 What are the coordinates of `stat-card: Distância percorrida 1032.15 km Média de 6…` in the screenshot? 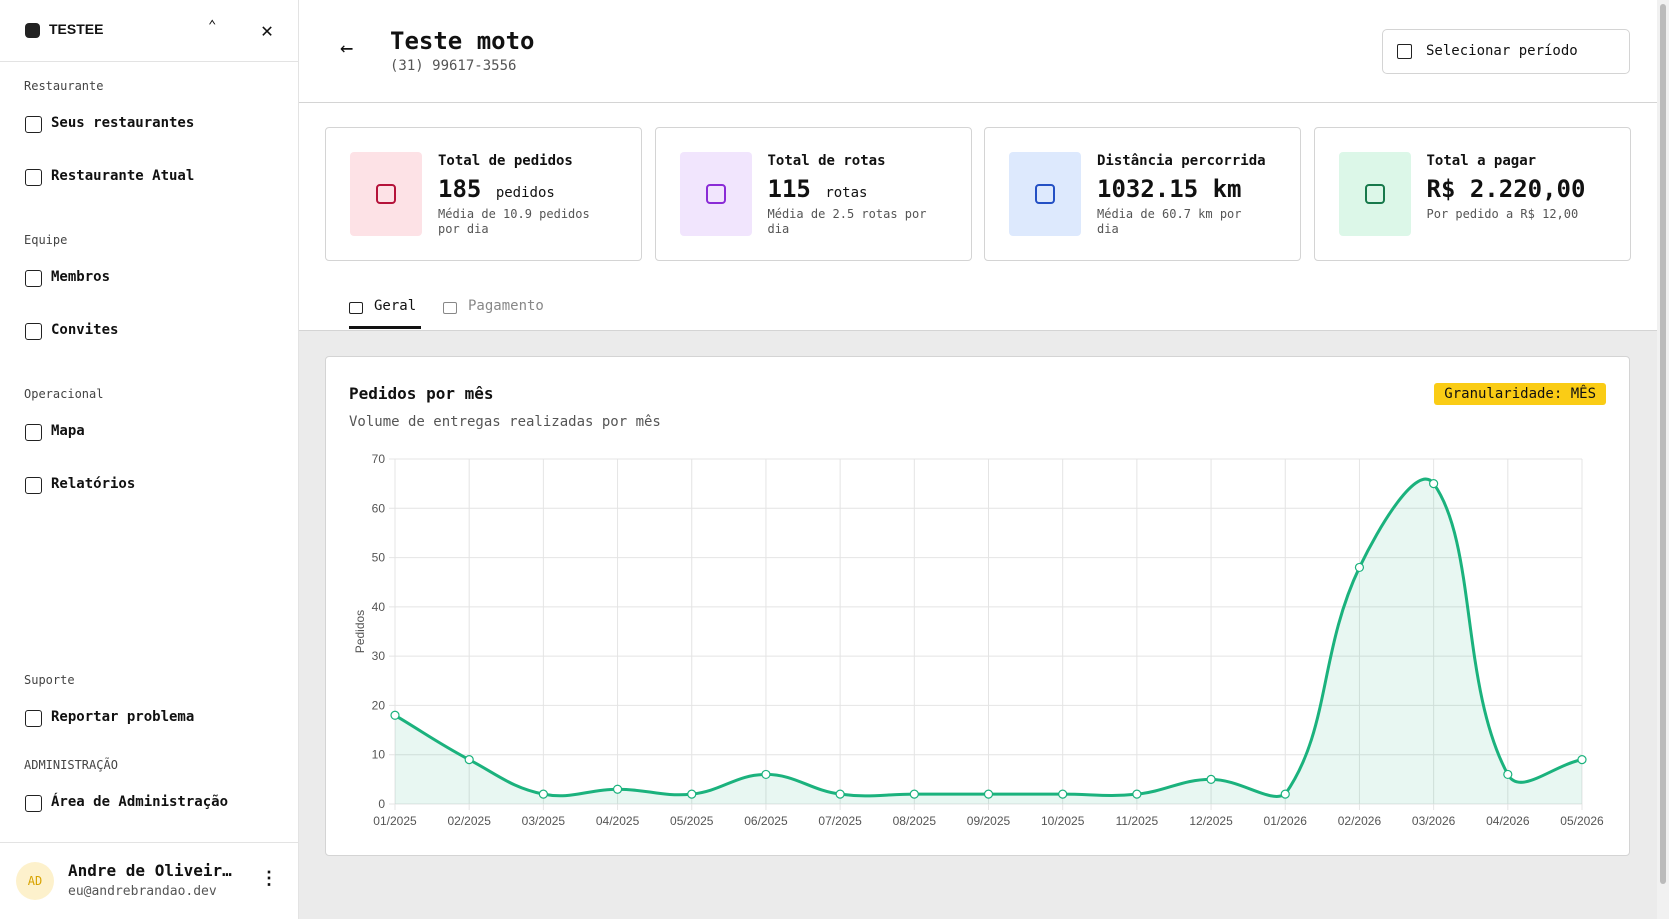 It's located at (1142, 194).